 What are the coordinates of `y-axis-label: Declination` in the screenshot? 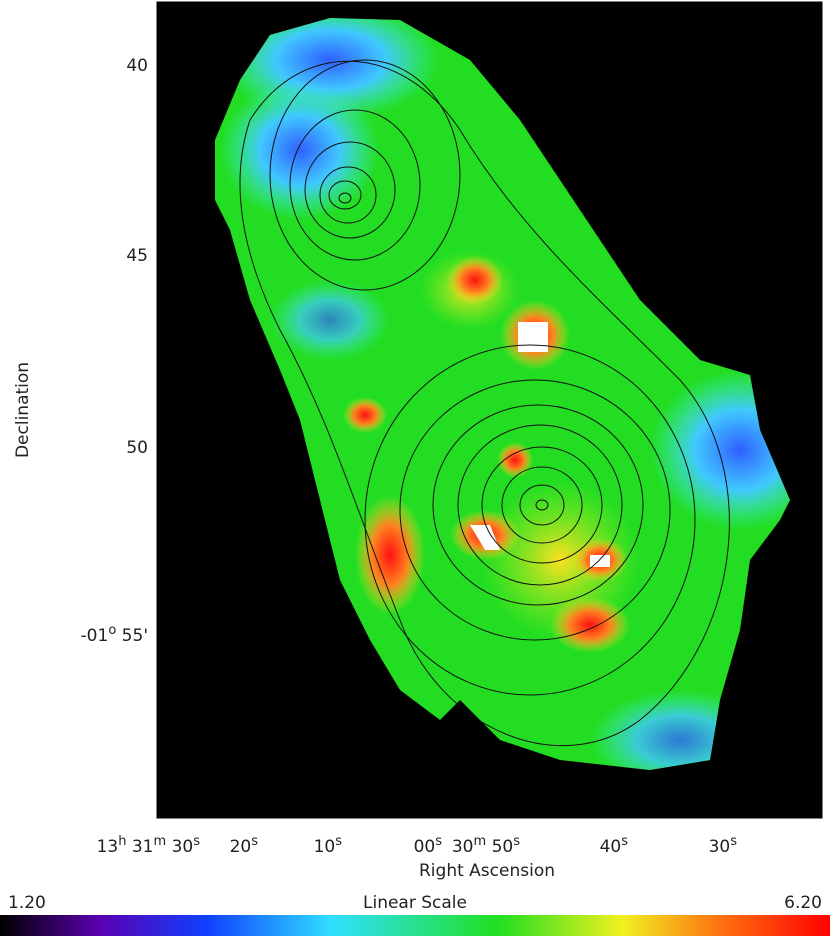 It's located at (23, 410).